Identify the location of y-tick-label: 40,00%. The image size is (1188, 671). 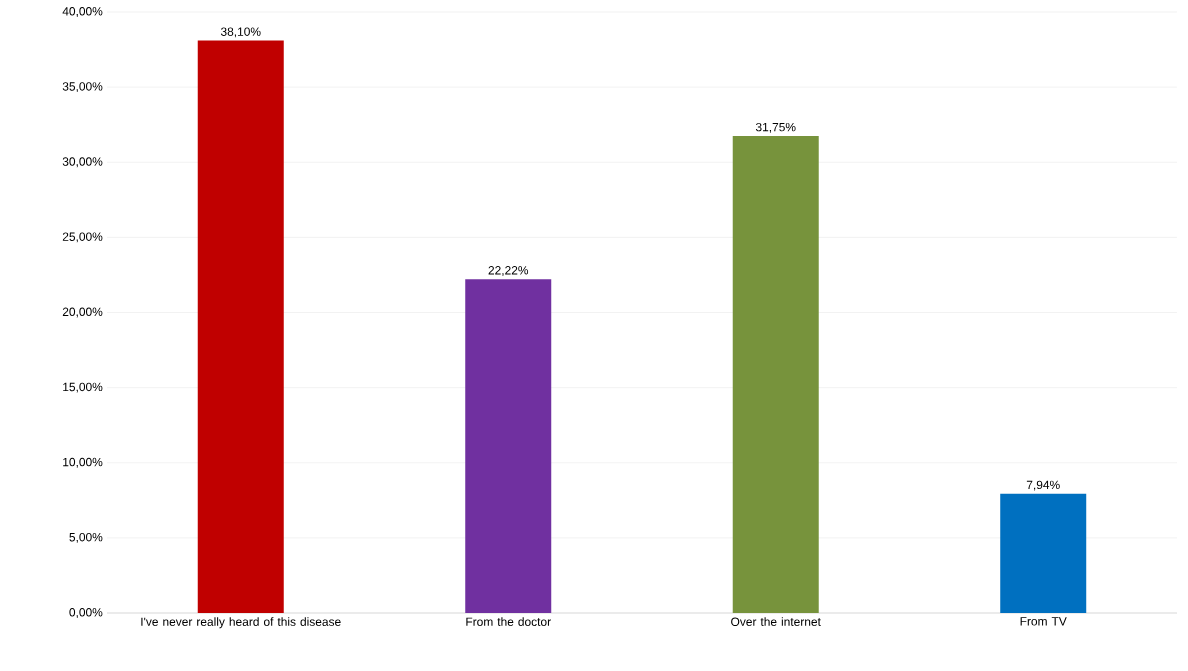
(82, 12).